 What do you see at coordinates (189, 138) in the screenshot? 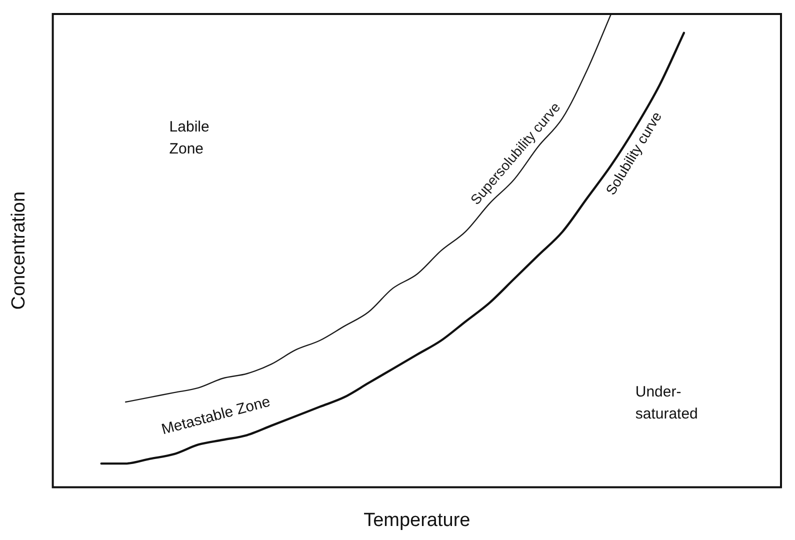
I see `annotation: Labile Zone` at bounding box center [189, 138].